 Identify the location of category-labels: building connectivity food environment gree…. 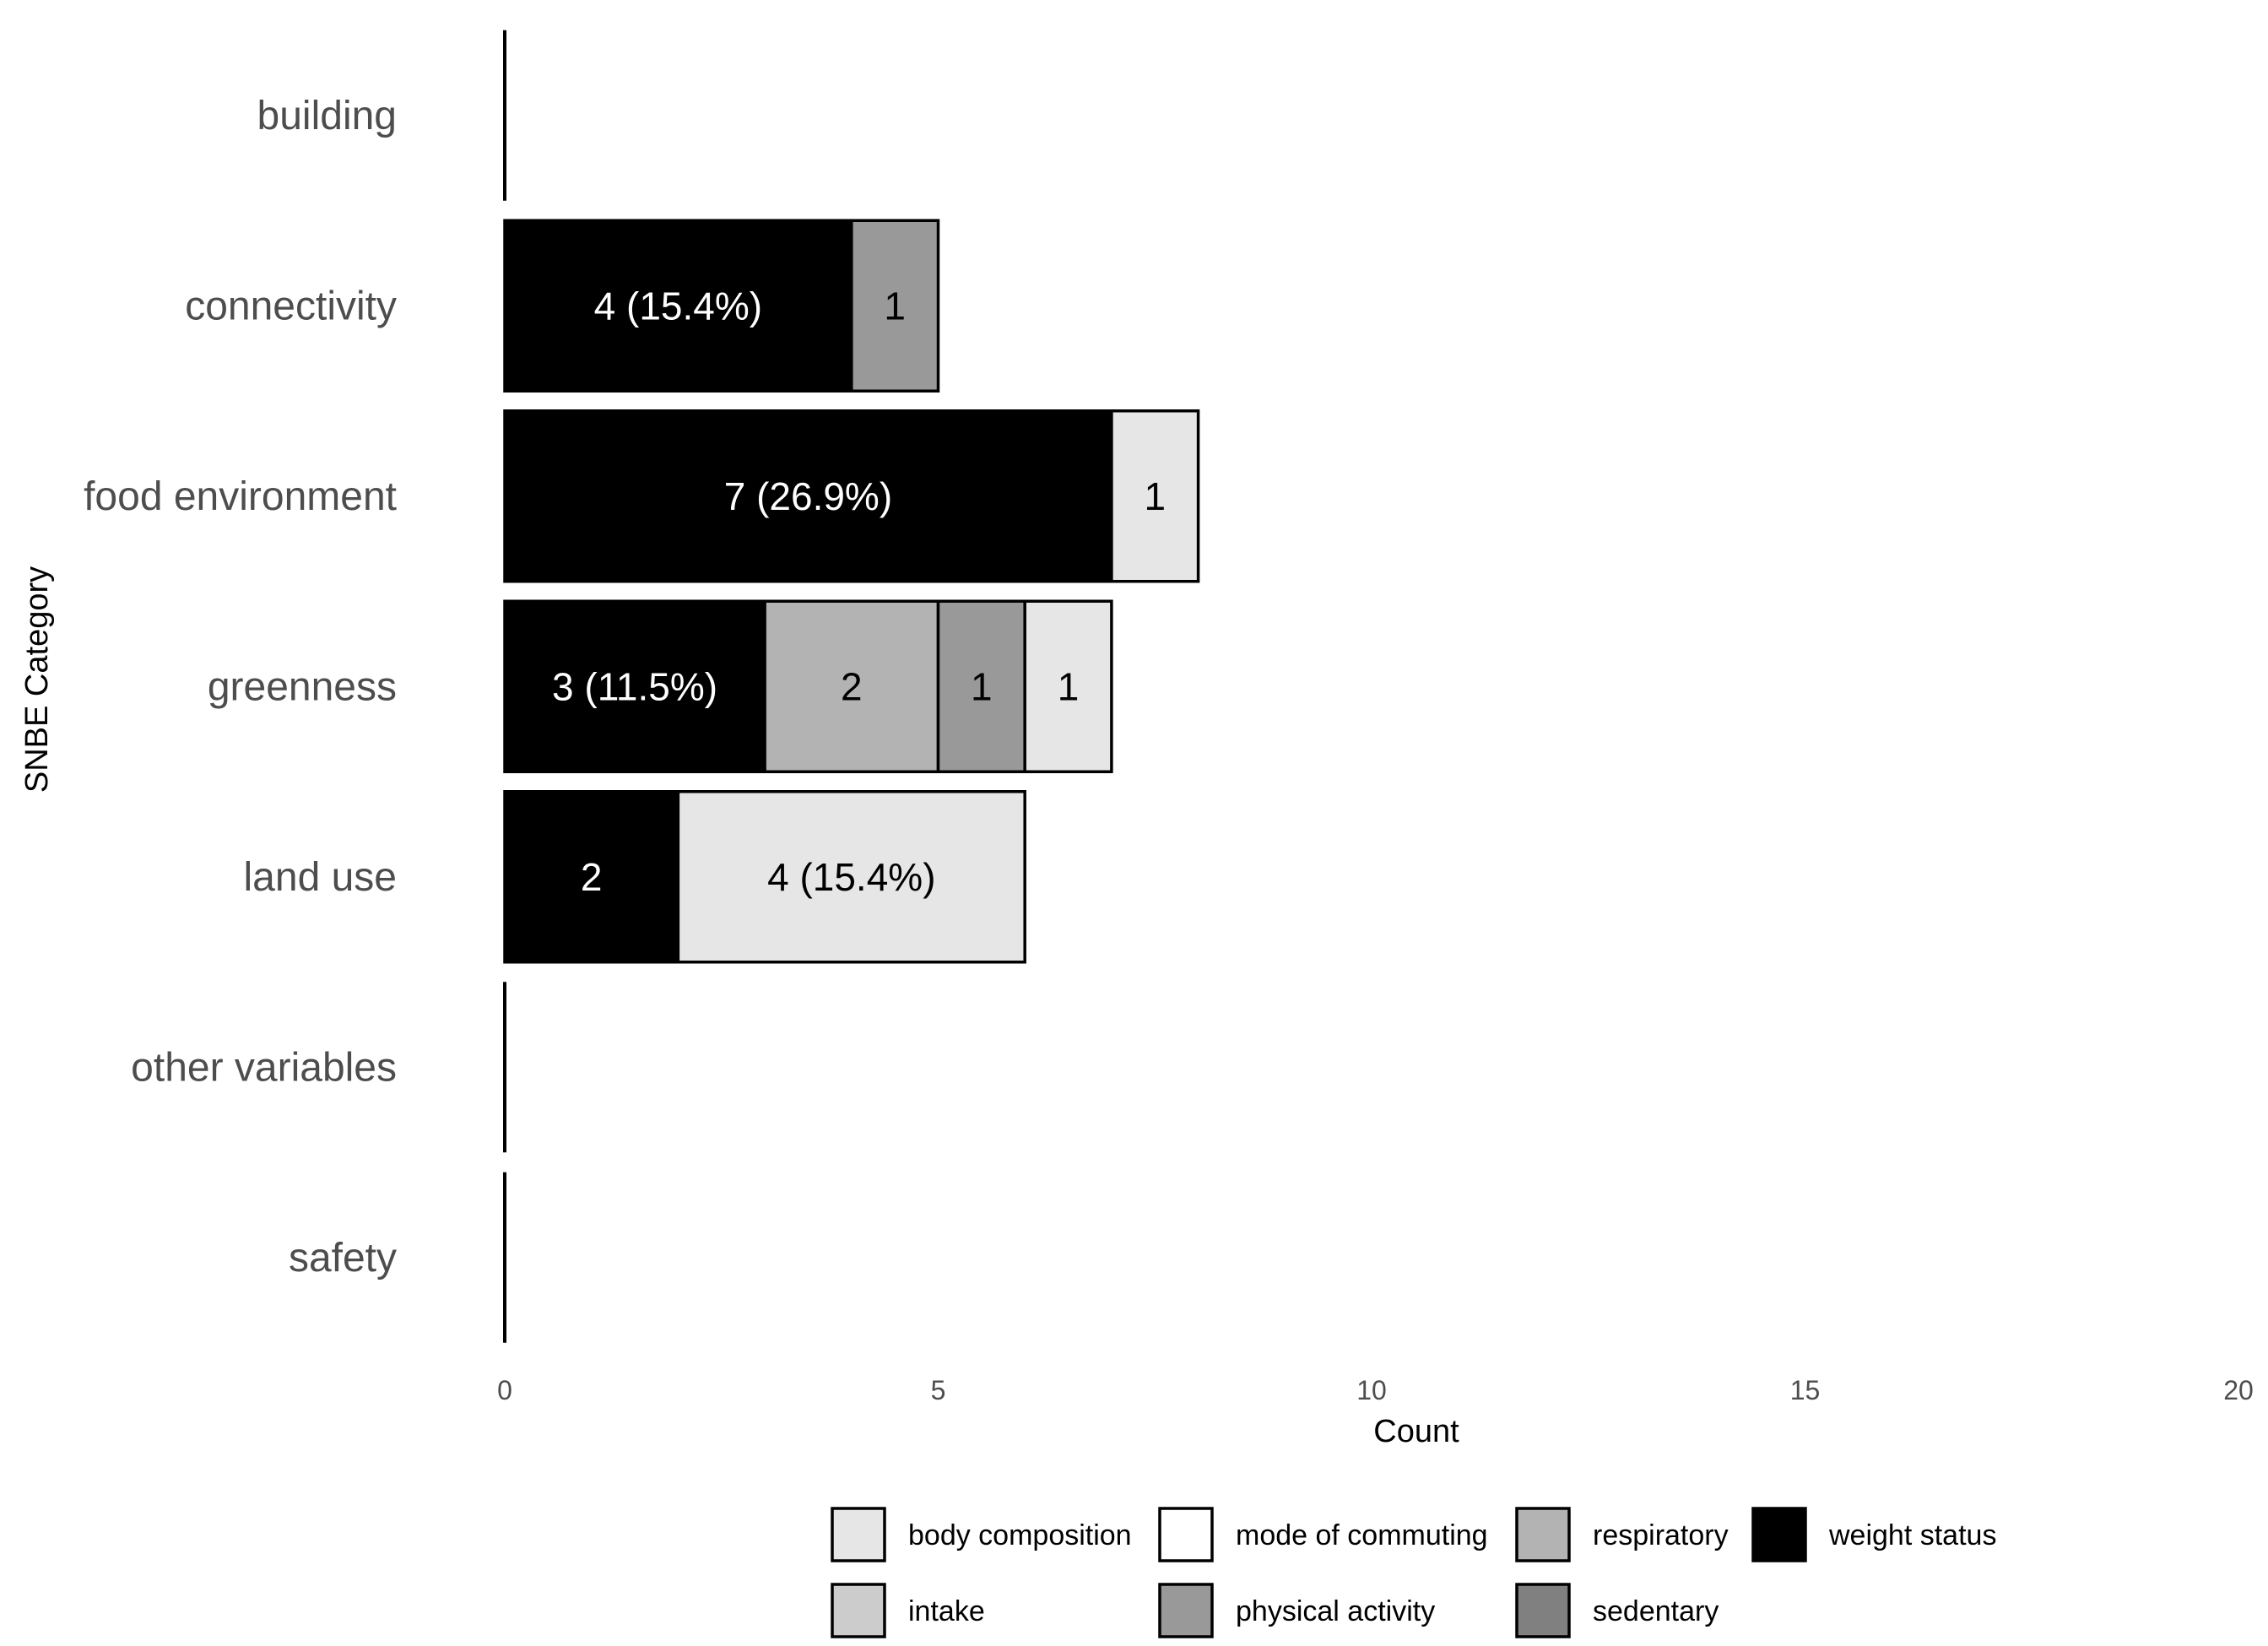
(240, 687).